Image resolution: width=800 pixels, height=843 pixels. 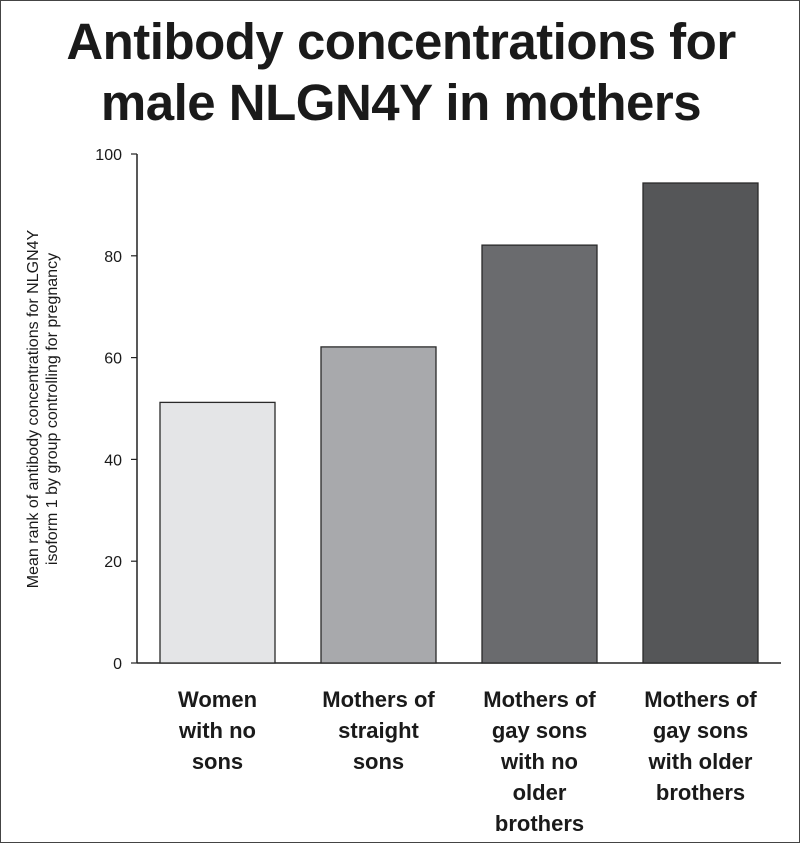 What do you see at coordinates (700, 746) in the screenshot?
I see `x-tick-label: Mothers of gay sons with older brothers` at bounding box center [700, 746].